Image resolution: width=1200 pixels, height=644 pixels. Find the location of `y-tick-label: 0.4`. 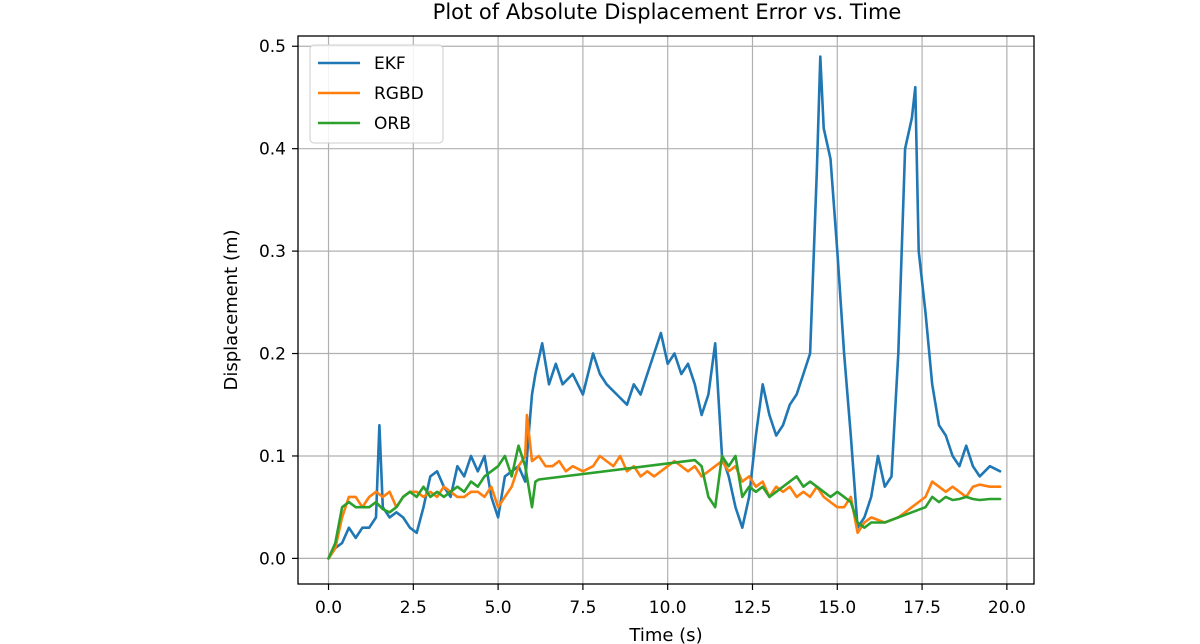

y-tick-label: 0.4 is located at coordinates (272, 150).